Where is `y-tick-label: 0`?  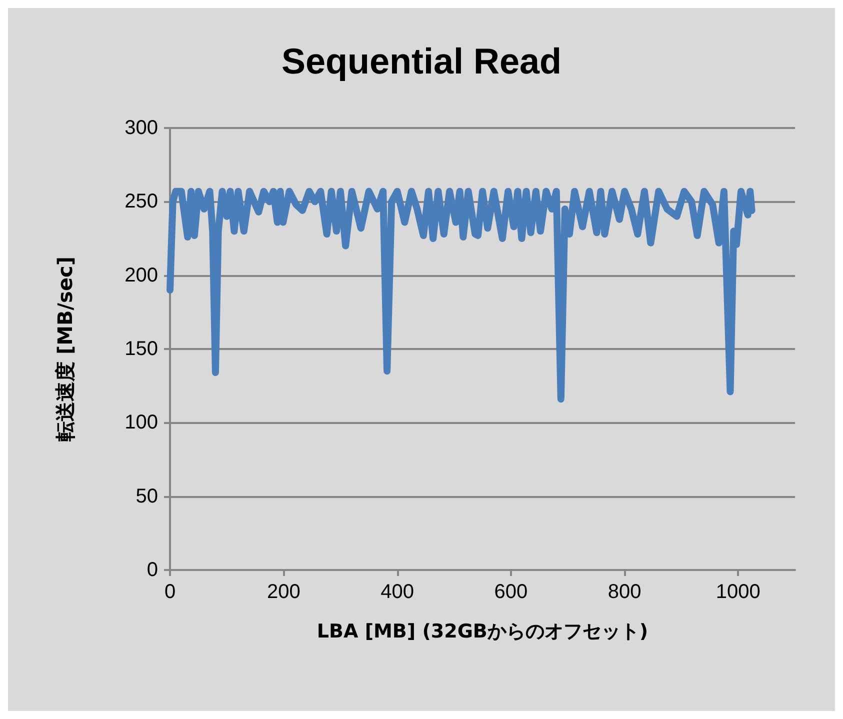 y-tick-label: 0 is located at coordinates (152, 570).